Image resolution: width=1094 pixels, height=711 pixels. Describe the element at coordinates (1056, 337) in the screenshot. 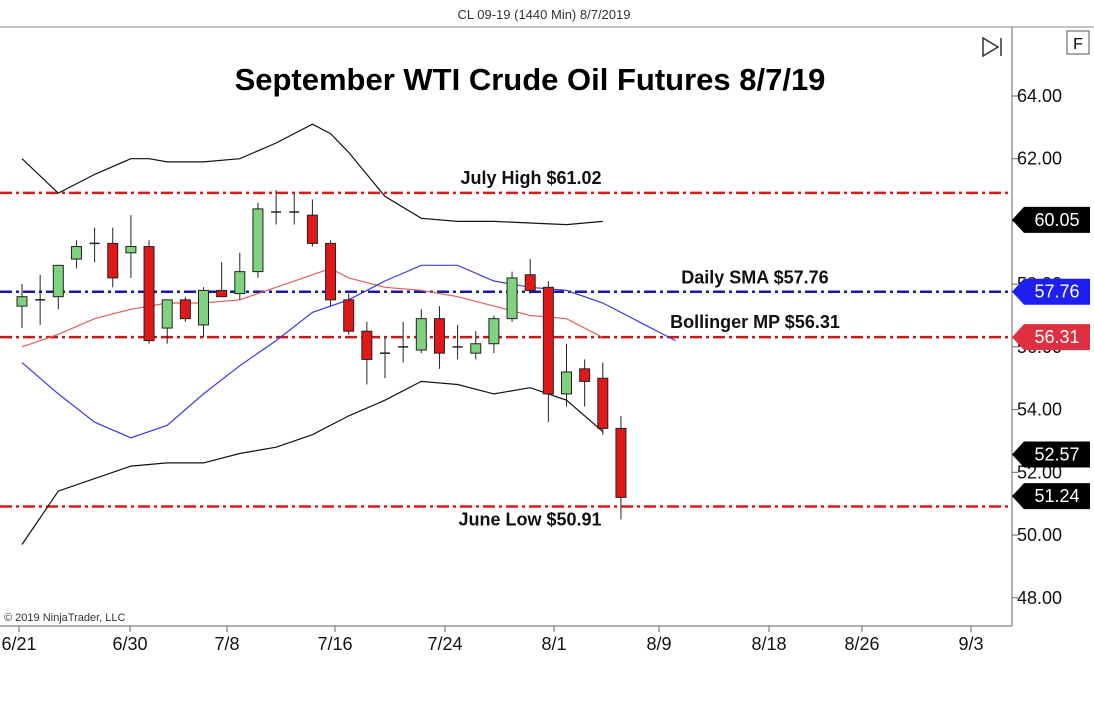

I see `bollinger-mp-tag-label: 56.31` at that location.